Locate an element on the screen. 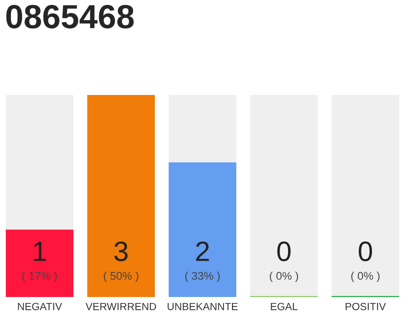  x-tick-label: EGAL is located at coordinates (284, 306).